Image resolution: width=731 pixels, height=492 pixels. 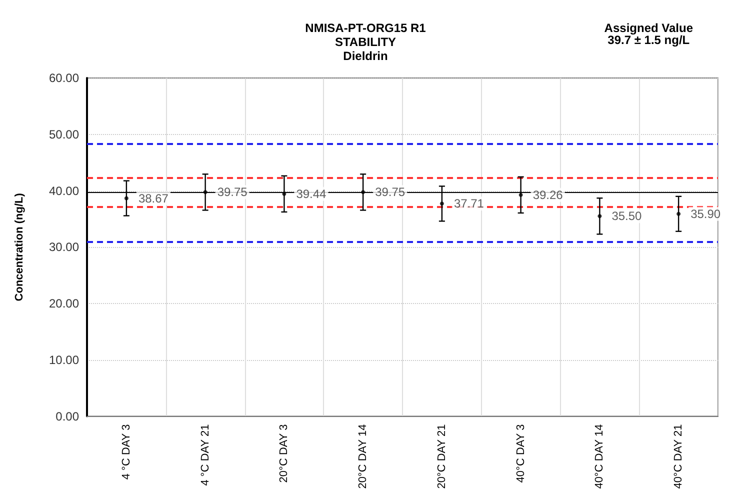 I want to click on data-label: 35.90, so click(x=705, y=213).